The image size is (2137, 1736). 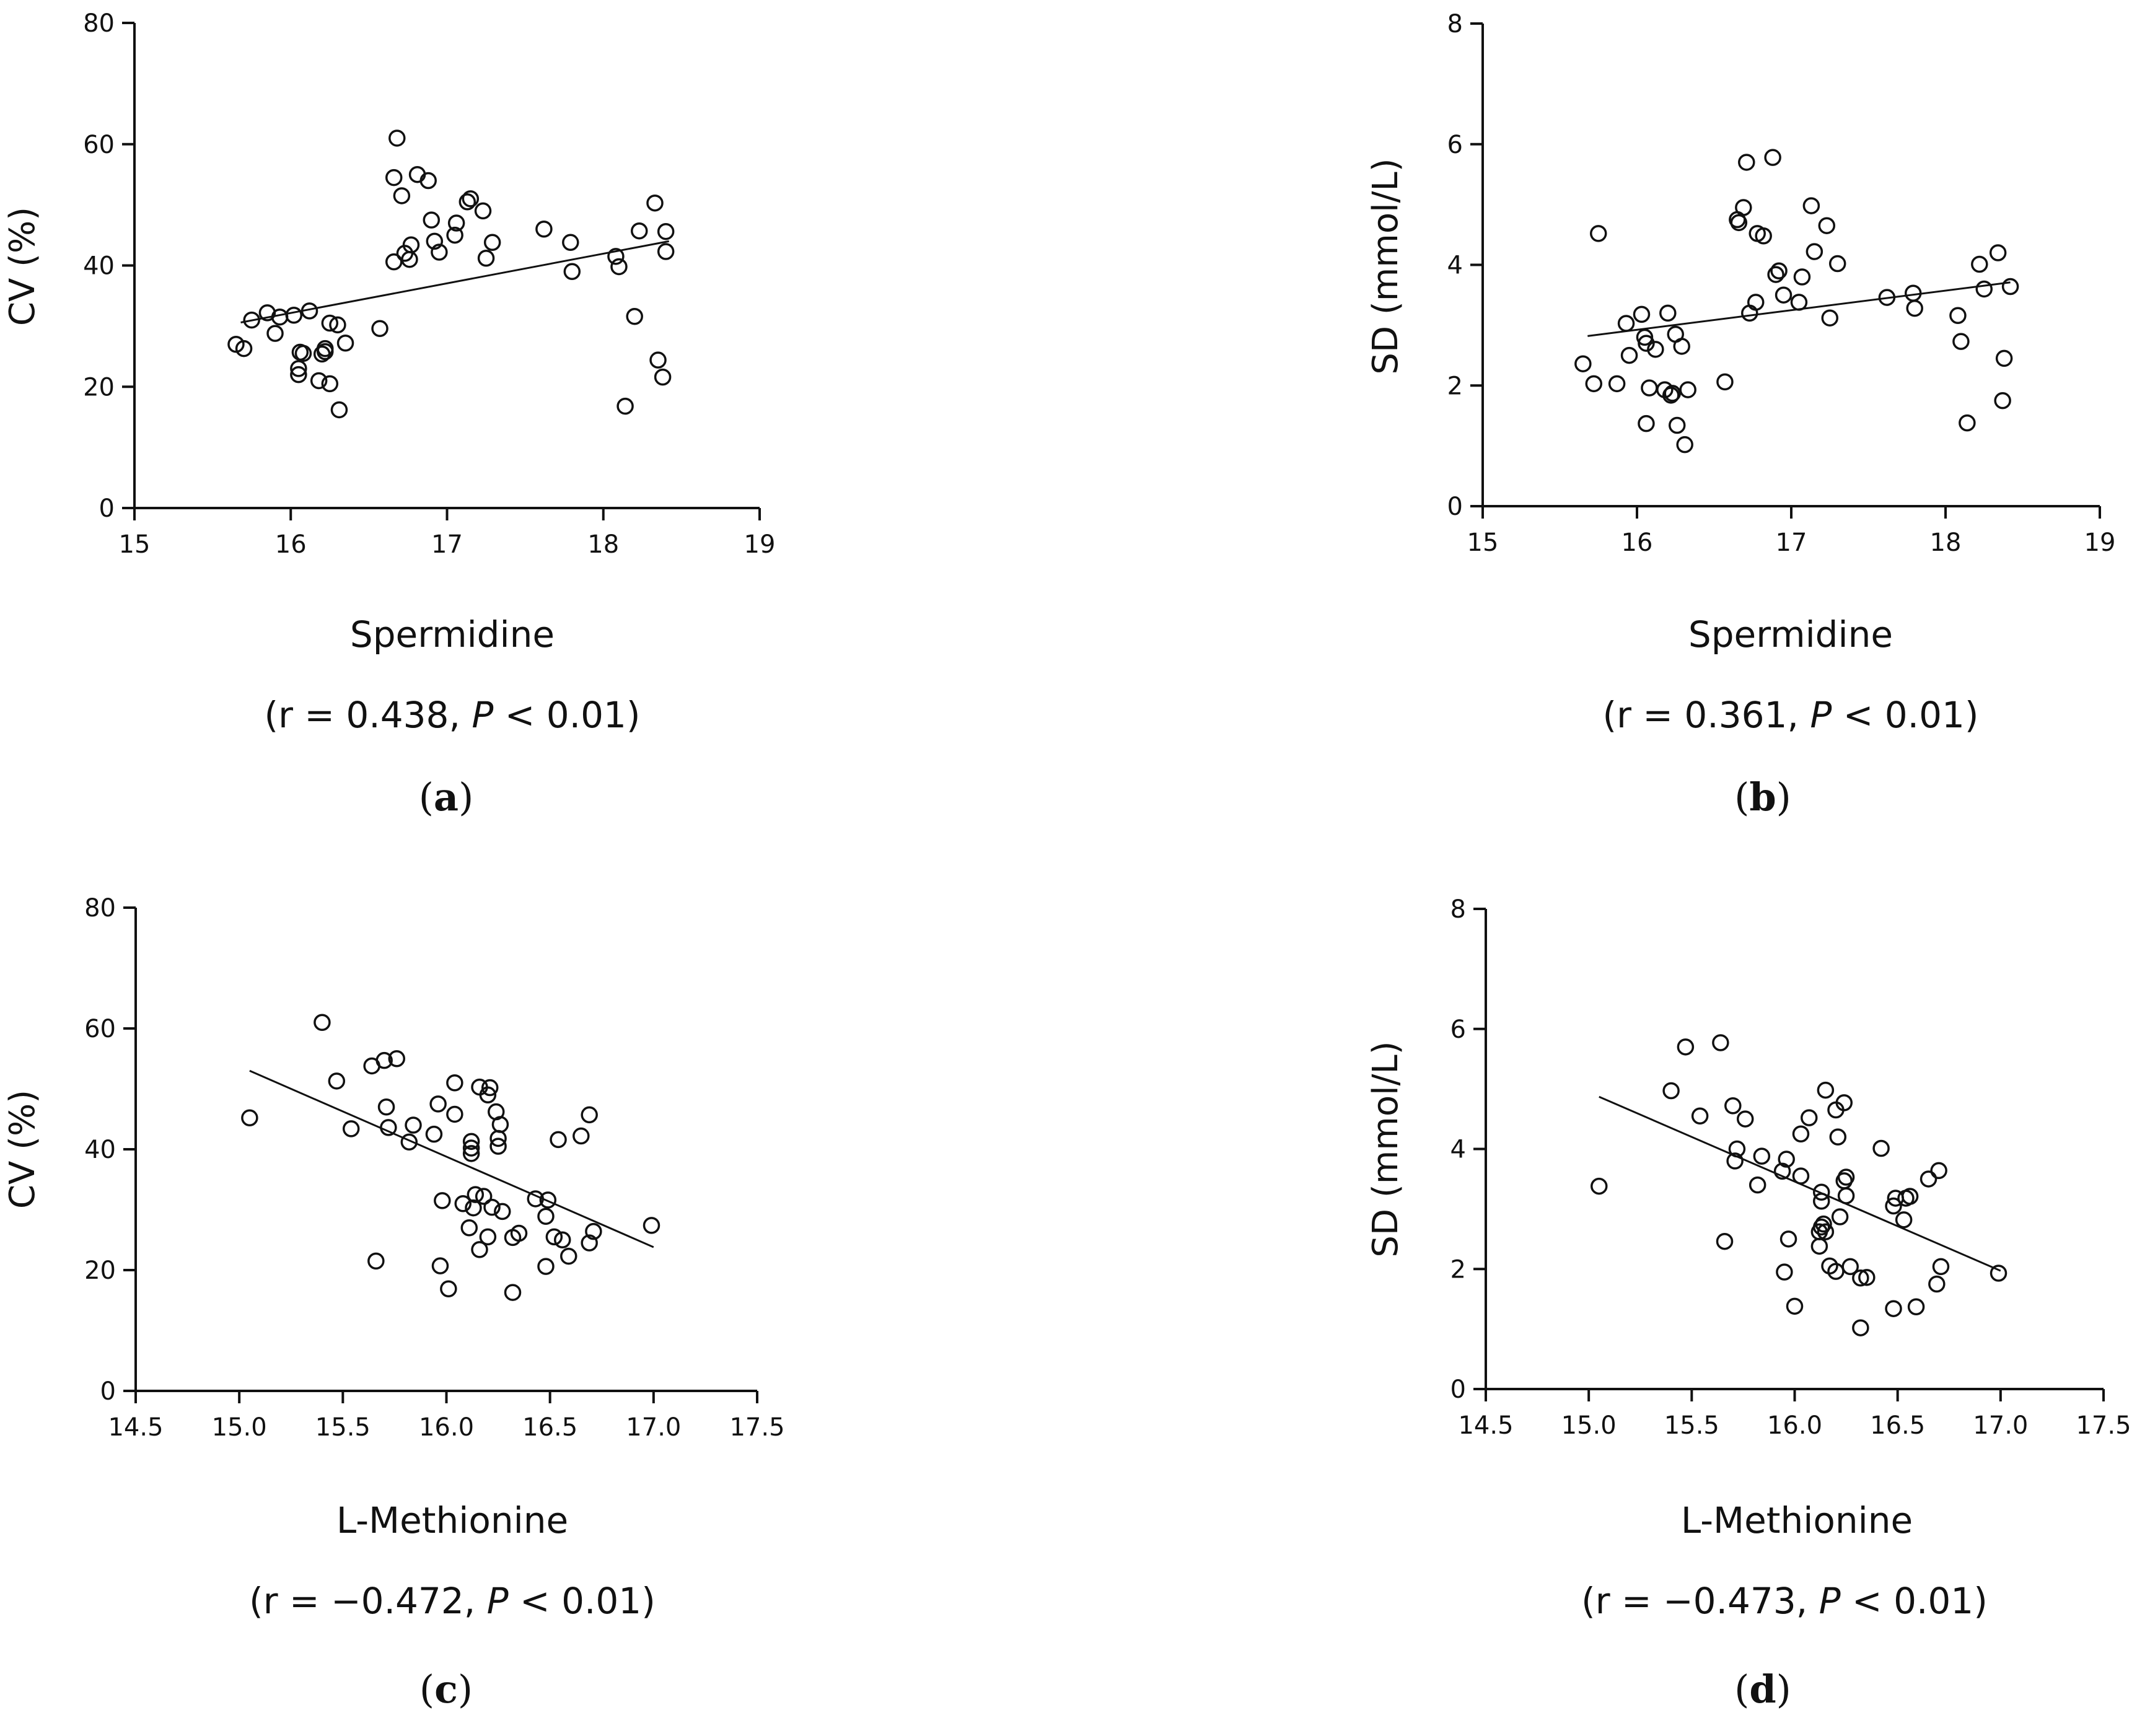 I want to click on panel-label-d: (d), so click(x=1762, y=1690).